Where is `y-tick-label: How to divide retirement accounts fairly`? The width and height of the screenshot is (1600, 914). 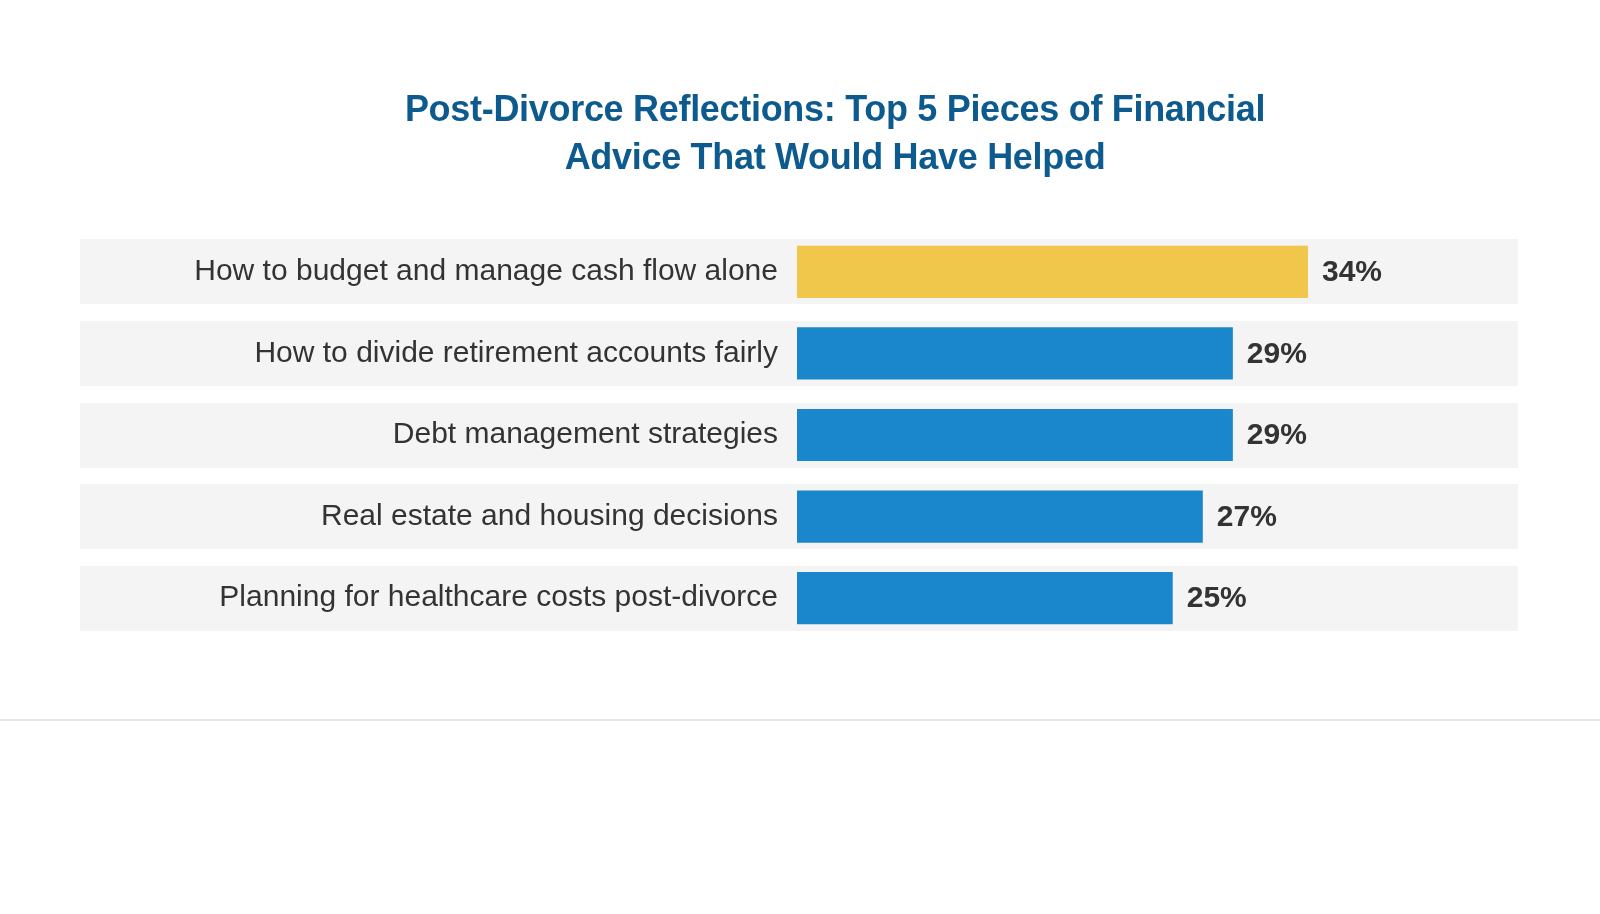
y-tick-label: How to divide retirement accounts fairly is located at coordinates (516, 351).